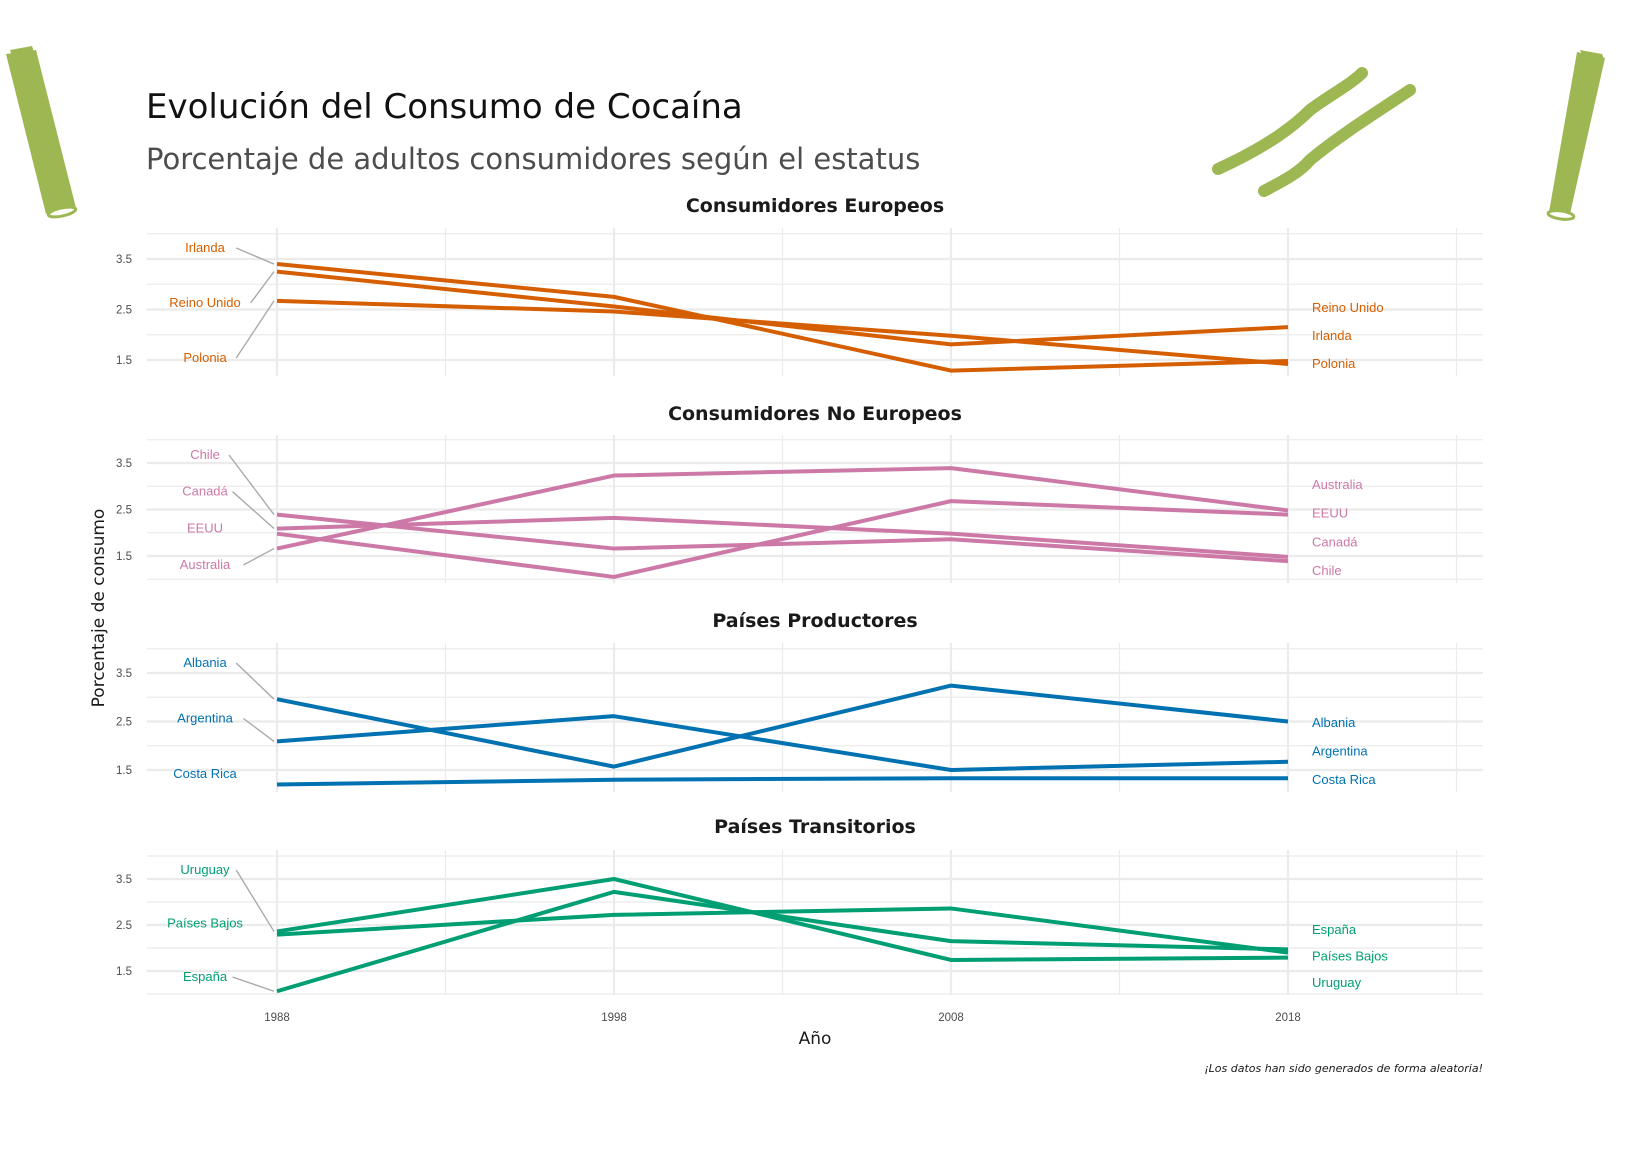  I want to click on series-label-right: Irlanda, so click(1332, 335).